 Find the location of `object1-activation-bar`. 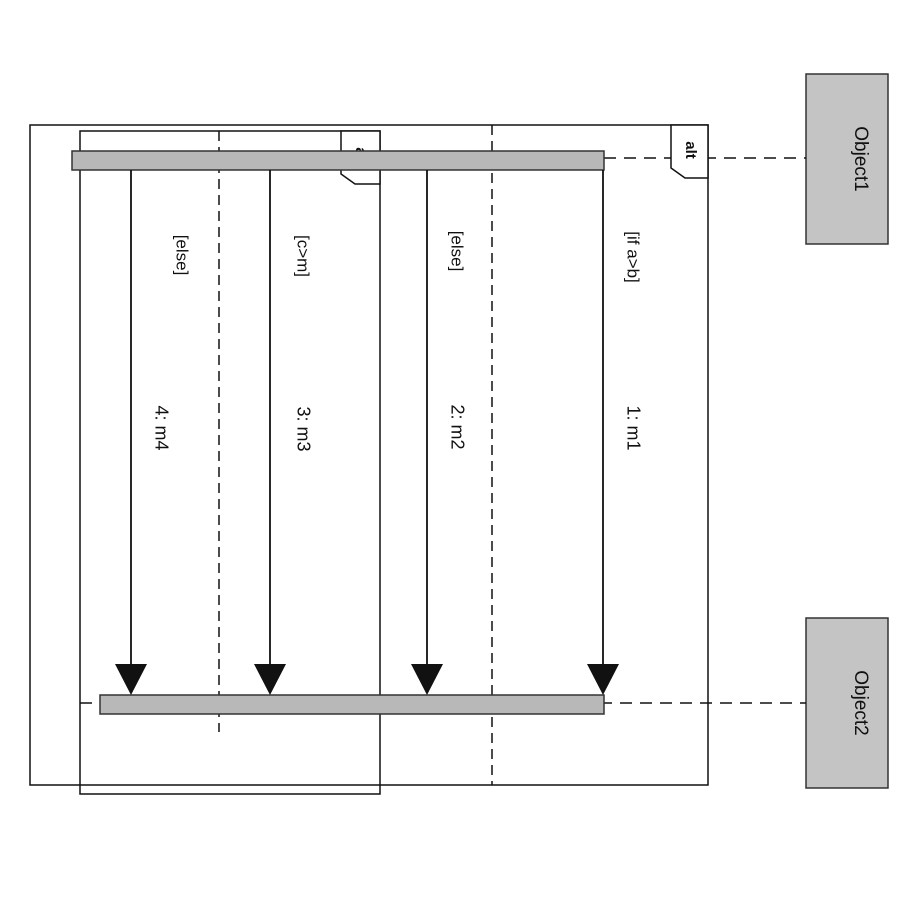

object1-activation-bar is located at coordinates (338, 160).